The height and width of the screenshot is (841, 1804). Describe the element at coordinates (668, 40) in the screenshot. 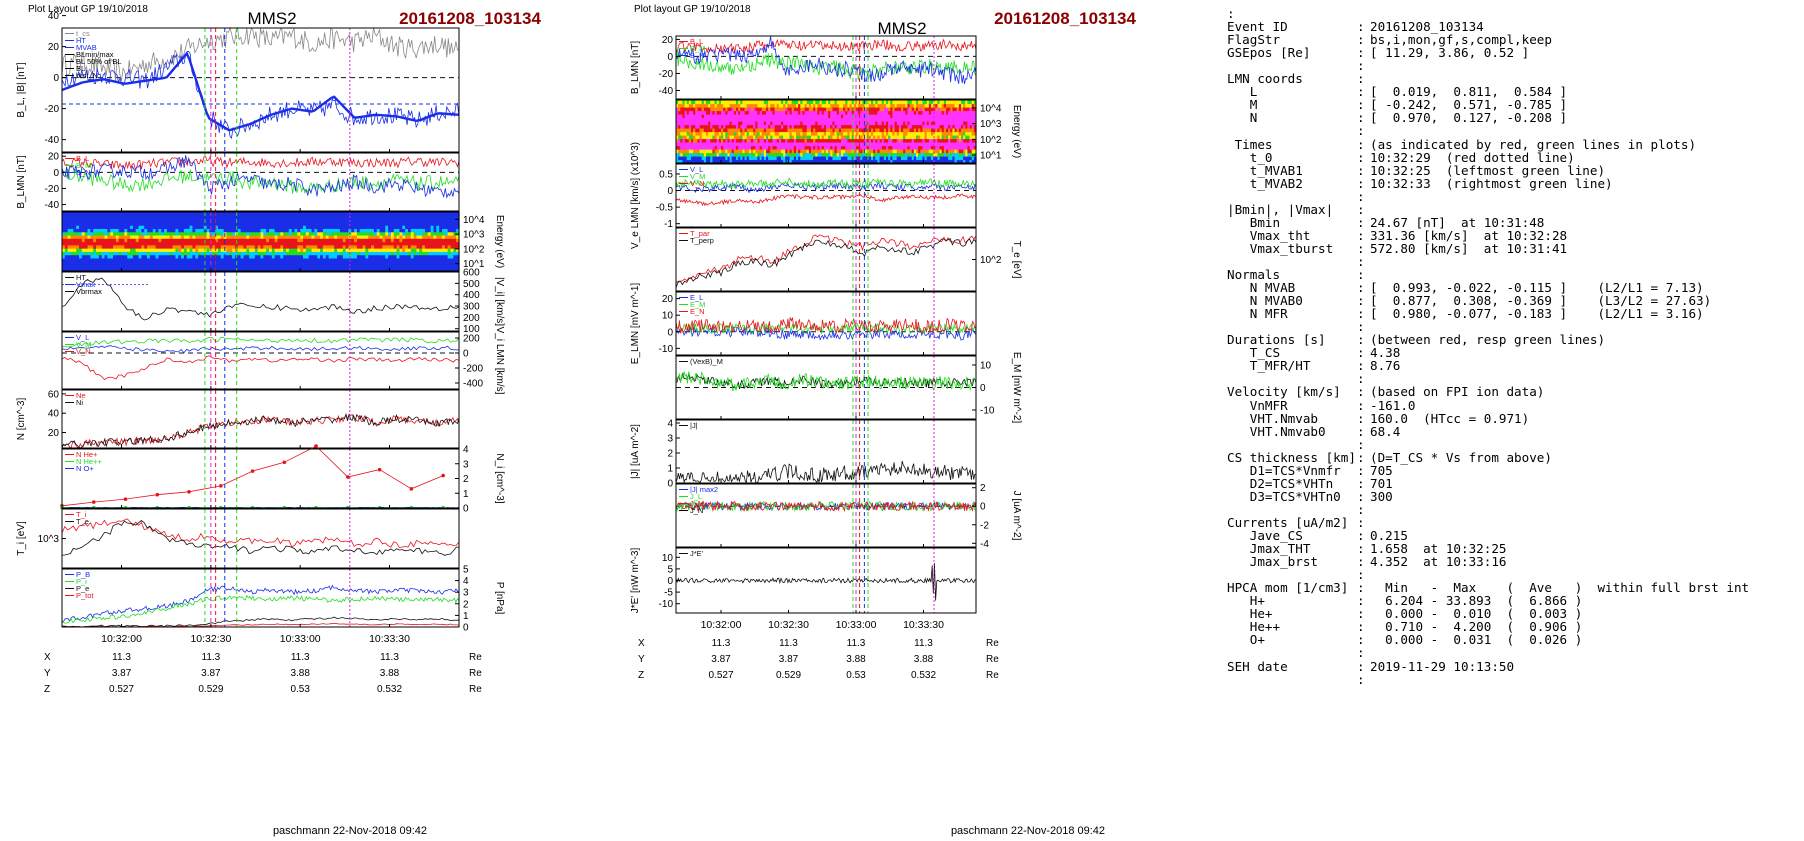

I see `y-tick-label: 20` at that location.